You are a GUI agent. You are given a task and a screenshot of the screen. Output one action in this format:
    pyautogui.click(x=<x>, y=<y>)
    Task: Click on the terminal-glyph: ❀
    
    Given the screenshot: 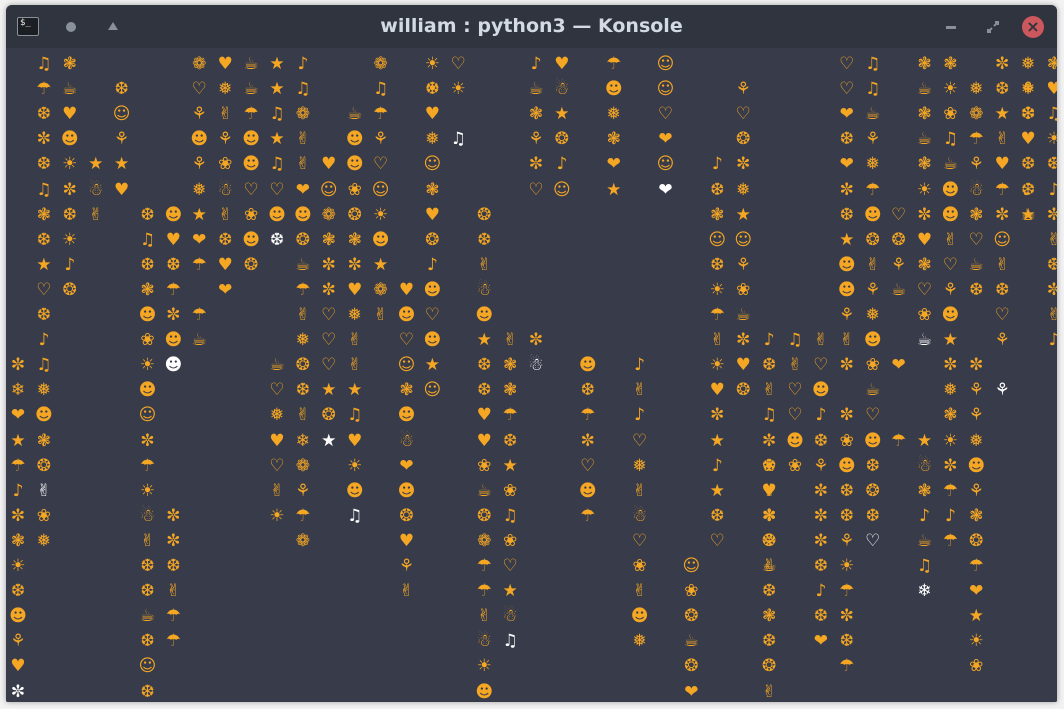 What is the action you would take?
    pyautogui.click(x=225, y=164)
    